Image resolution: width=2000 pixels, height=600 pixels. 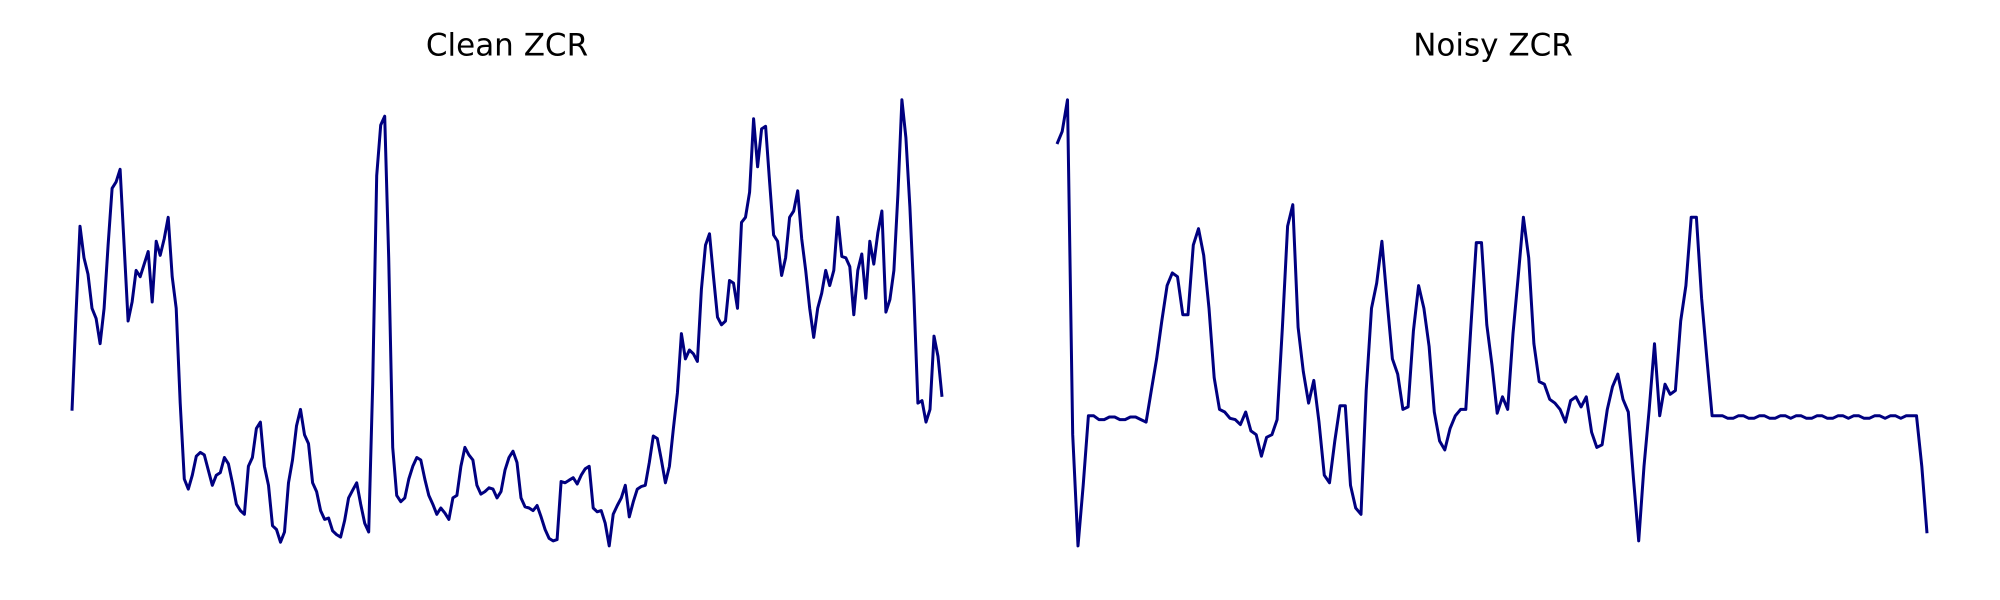 I want to click on chart-title: Noisy ZCR, so click(x=1493, y=46).